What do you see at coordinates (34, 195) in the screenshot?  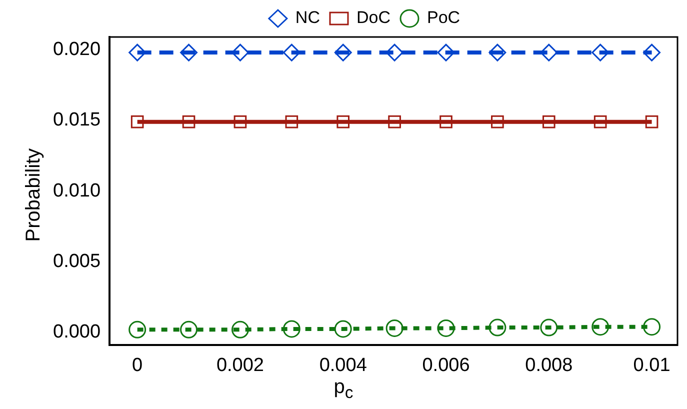 I see `y-axis-title: Probability` at bounding box center [34, 195].